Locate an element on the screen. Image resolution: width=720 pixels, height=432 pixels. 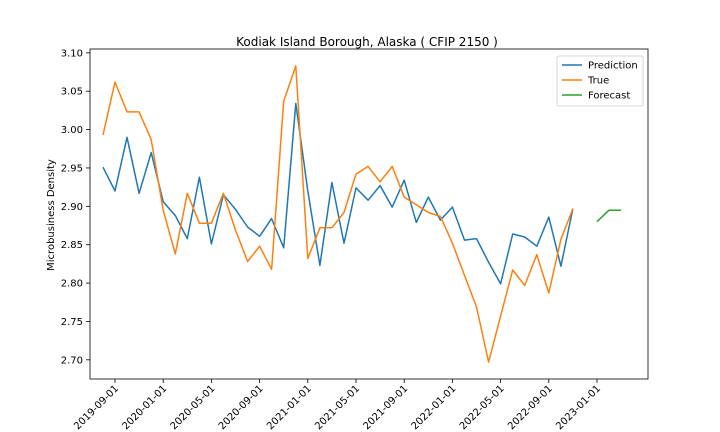
x-tick-label: 2021-05-01 is located at coordinates (337, 407).